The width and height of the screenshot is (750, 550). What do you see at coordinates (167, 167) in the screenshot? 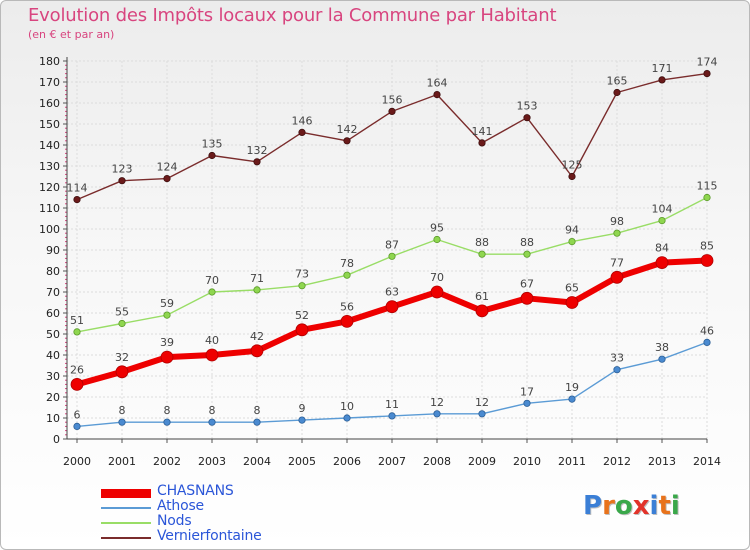
I see `data-label-vernierfontaine: 124` at bounding box center [167, 167].